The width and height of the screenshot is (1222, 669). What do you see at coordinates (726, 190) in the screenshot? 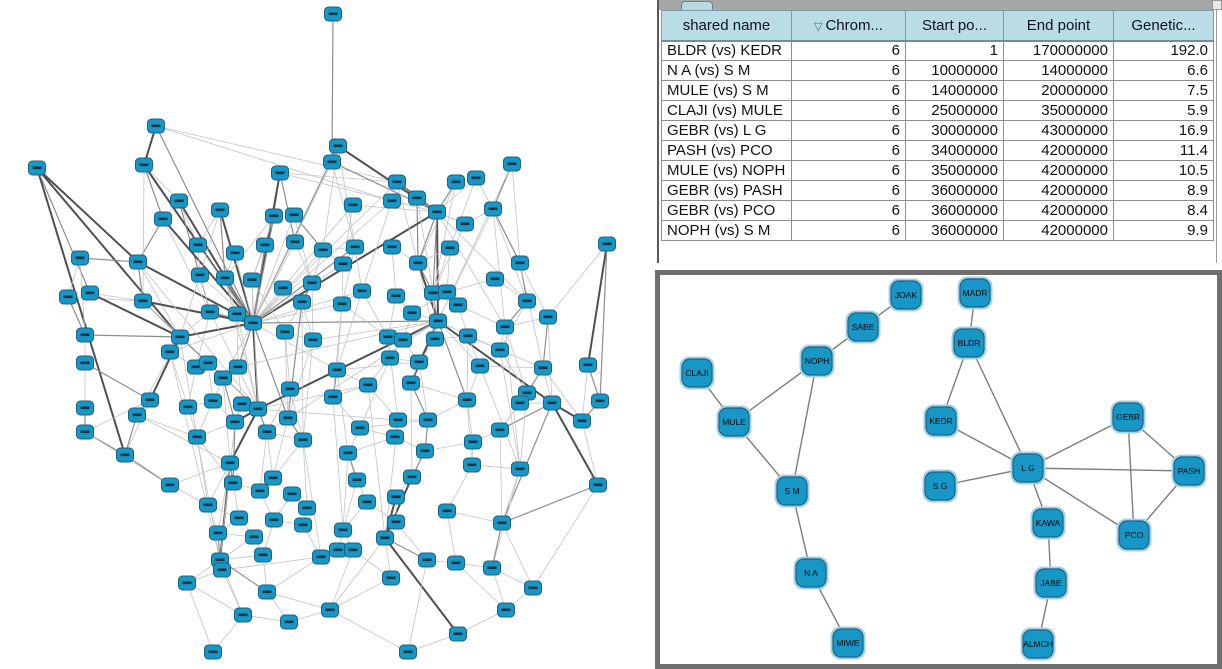
I see `cell-shared-name: GEBR (vs) PASH` at bounding box center [726, 190].